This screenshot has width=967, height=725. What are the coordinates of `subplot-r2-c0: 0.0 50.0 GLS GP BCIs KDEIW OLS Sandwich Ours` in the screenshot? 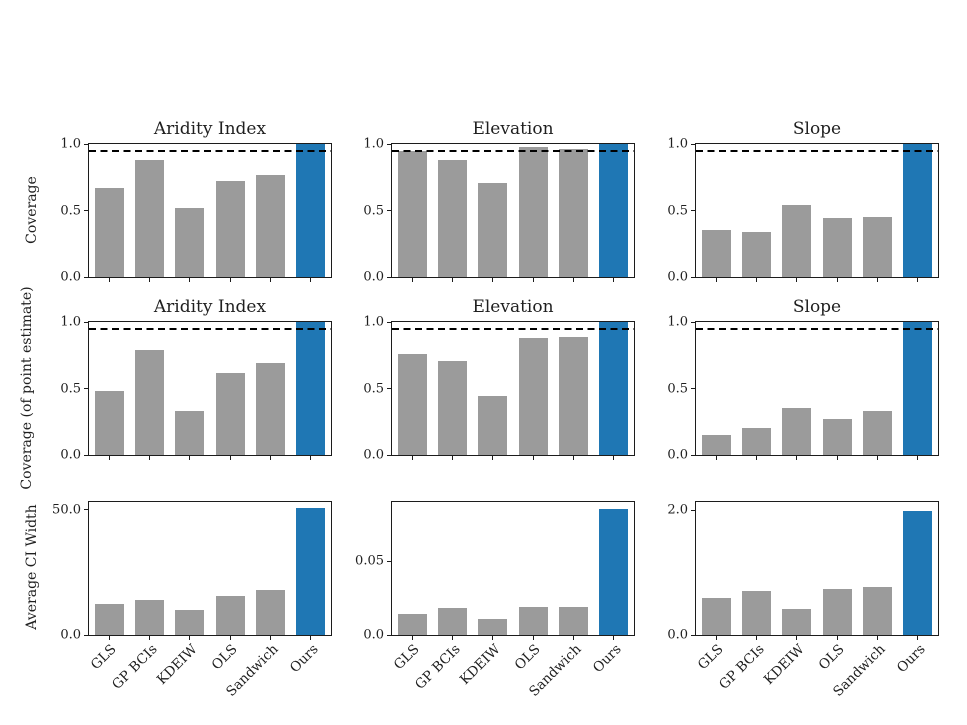 It's located at (192, 600).